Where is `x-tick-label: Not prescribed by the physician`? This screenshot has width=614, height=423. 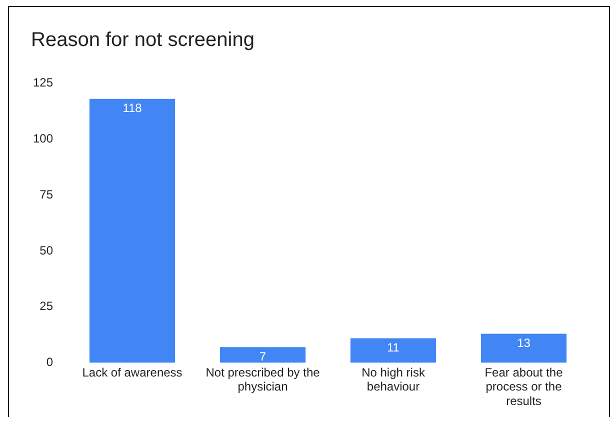
x-tick-label: Not prescribed by the physician is located at coordinates (263, 379).